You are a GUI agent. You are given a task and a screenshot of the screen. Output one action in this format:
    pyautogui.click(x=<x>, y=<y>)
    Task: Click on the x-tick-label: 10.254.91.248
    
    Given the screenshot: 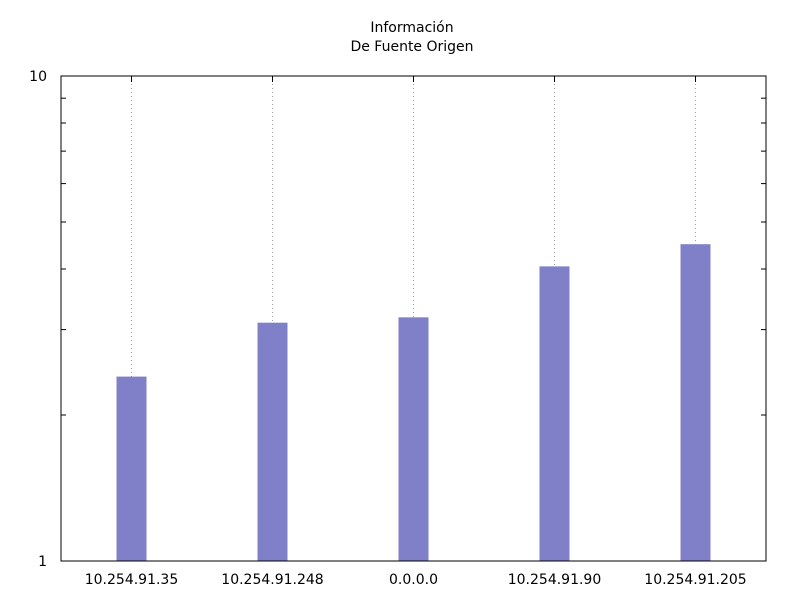 What is the action you would take?
    pyautogui.click(x=272, y=580)
    